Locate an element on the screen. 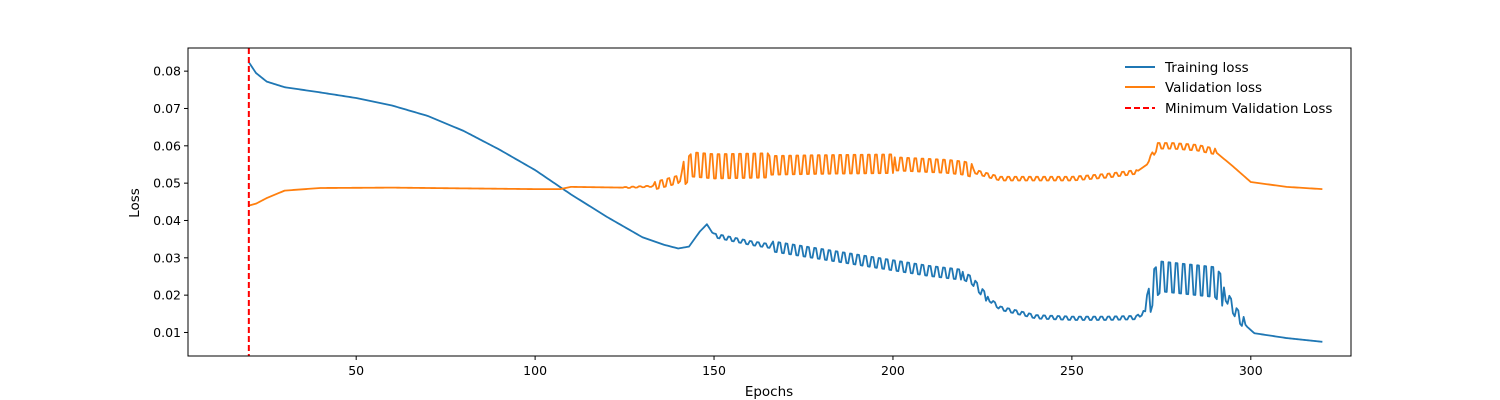  y-tick-label: 0.02 is located at coordinates (167, 295).